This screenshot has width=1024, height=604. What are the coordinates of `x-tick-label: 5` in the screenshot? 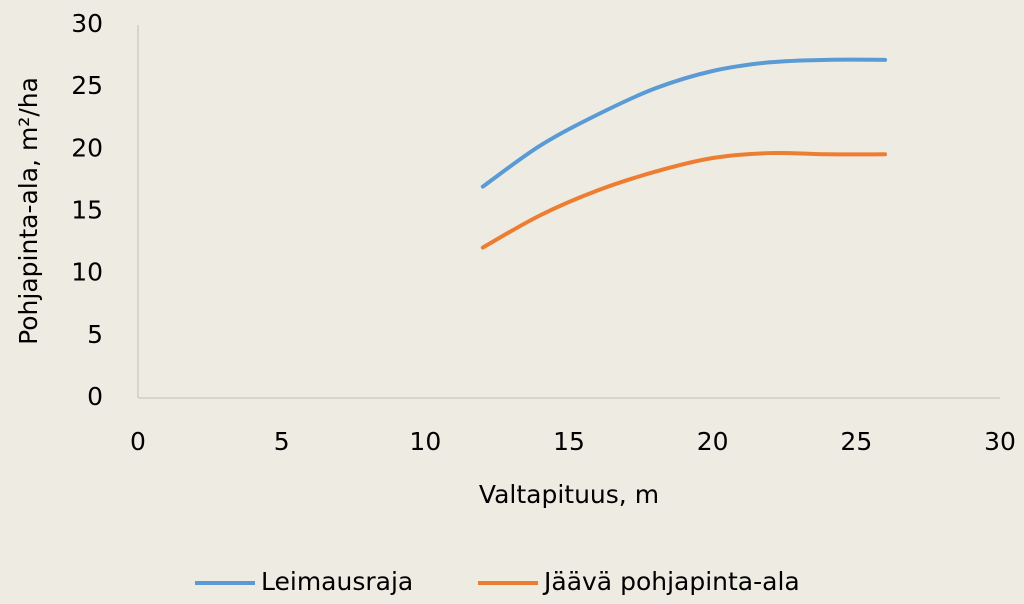 It's located at (282, 441).